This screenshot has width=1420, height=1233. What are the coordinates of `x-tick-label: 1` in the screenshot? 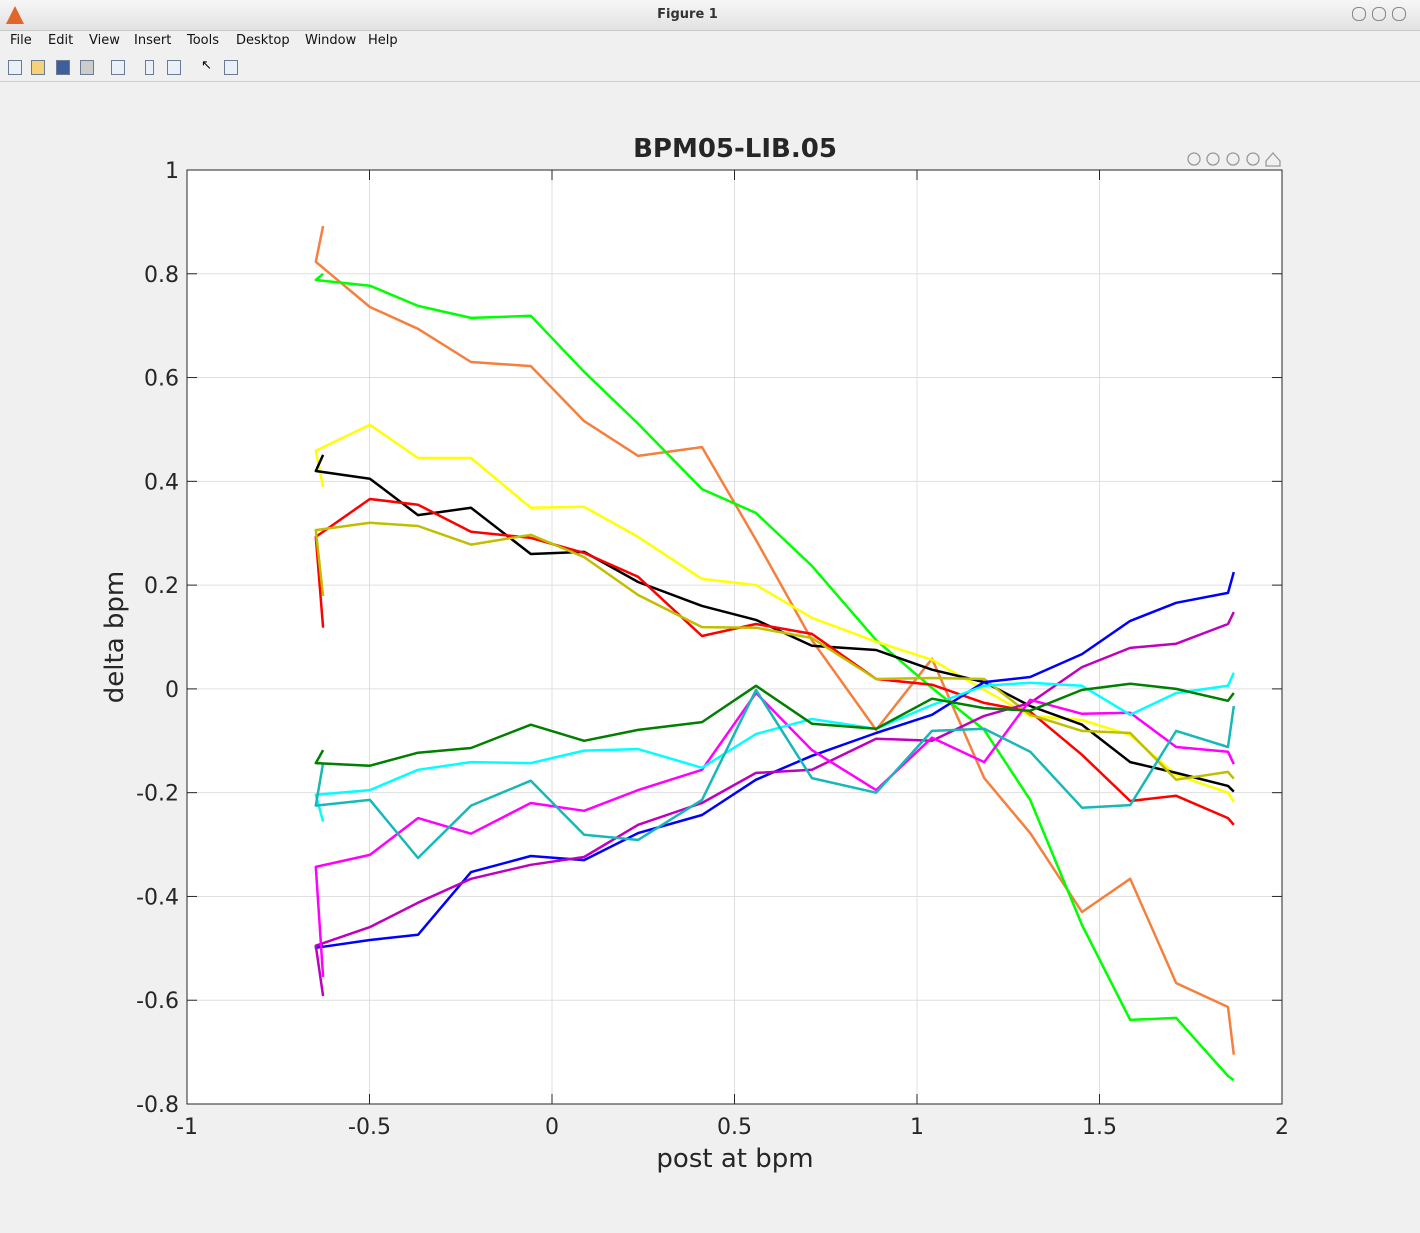 It's located at (917, 1127).